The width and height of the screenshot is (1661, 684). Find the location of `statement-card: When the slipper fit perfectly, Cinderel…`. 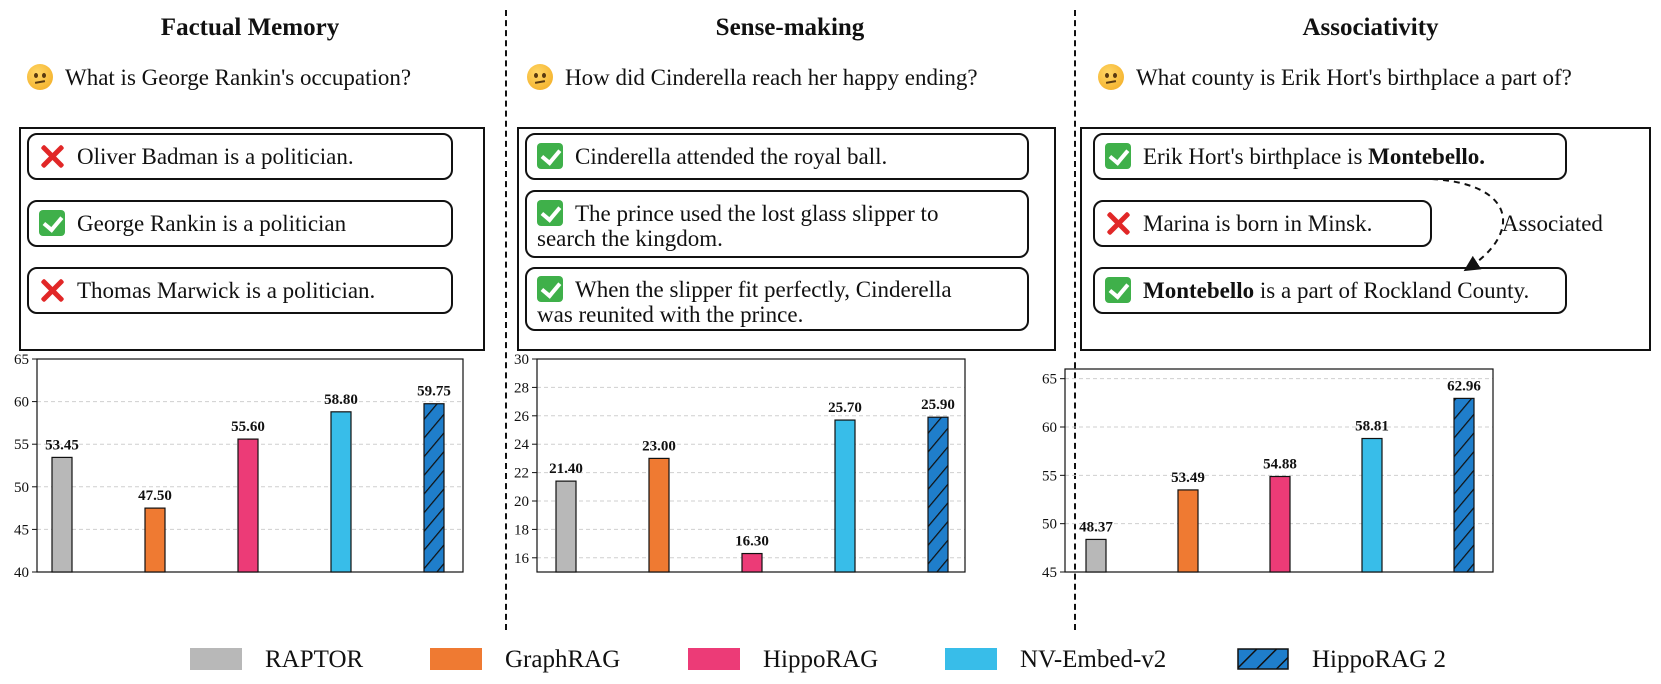

statement-card: When the slipper fit perfectly, Cinderel… is located at coordinates (777, 299).